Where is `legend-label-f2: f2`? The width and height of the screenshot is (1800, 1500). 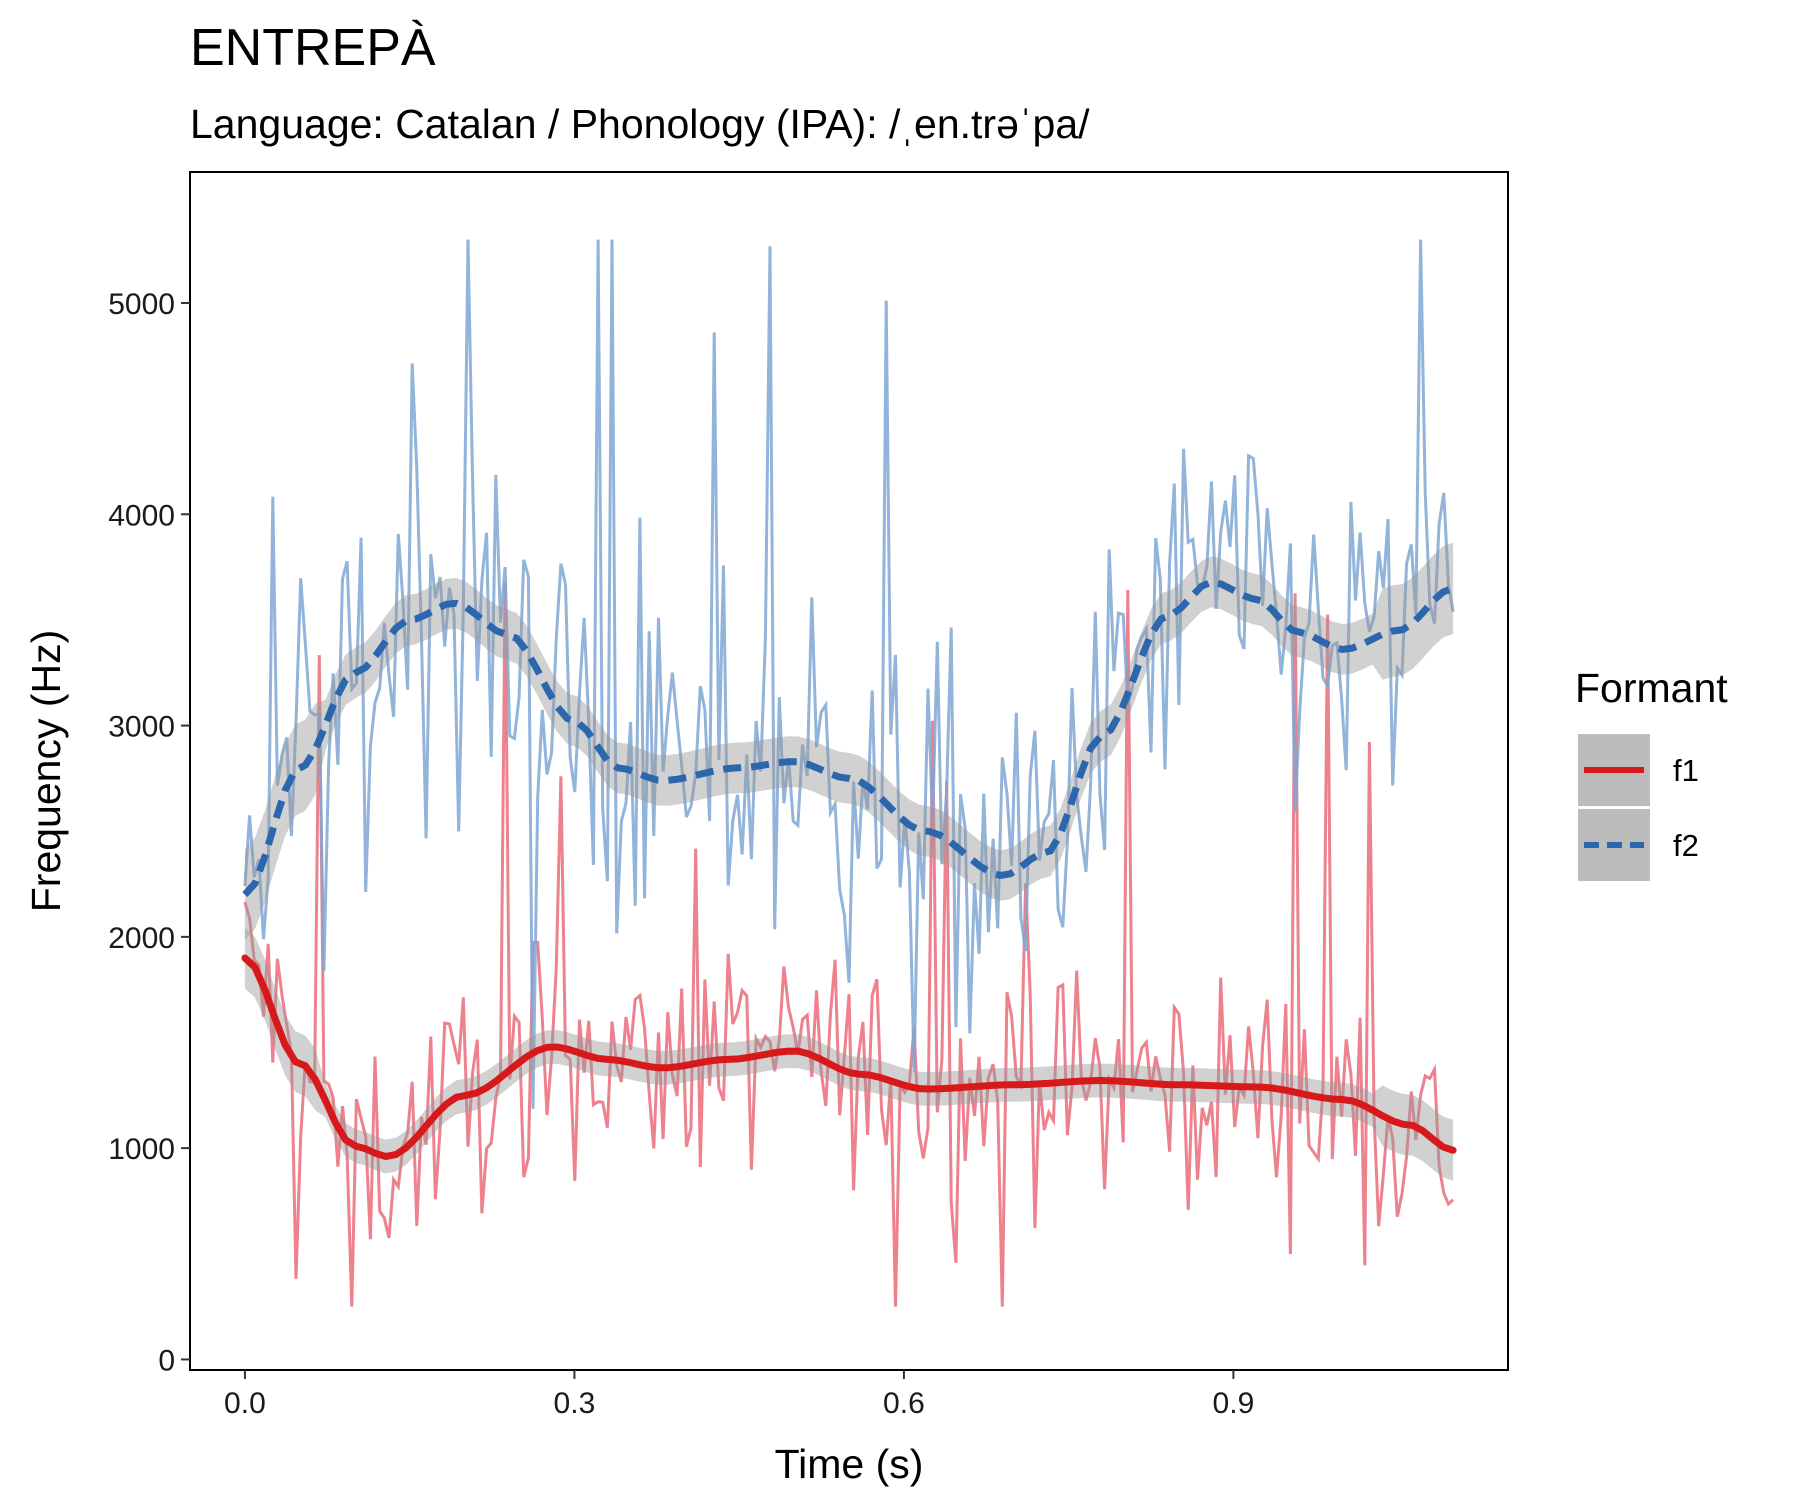
legend-label-f2: f2 is located at coordinates (1686, 845).